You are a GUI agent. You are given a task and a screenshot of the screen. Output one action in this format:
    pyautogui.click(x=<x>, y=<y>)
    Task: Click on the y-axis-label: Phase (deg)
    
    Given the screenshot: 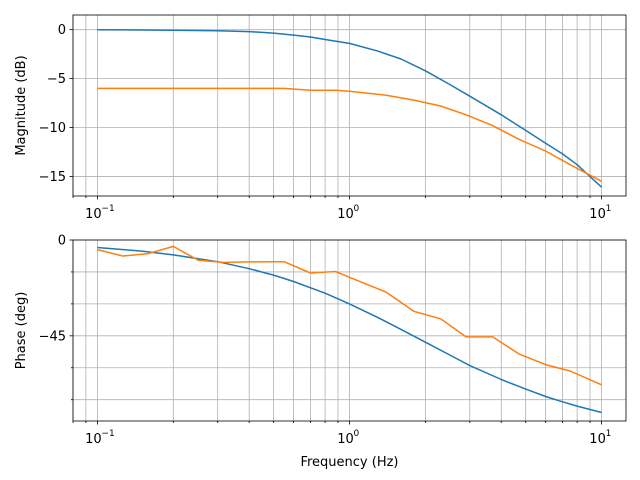 What is the action you would take?
    pyautogui.click(x=21, y=331)
    